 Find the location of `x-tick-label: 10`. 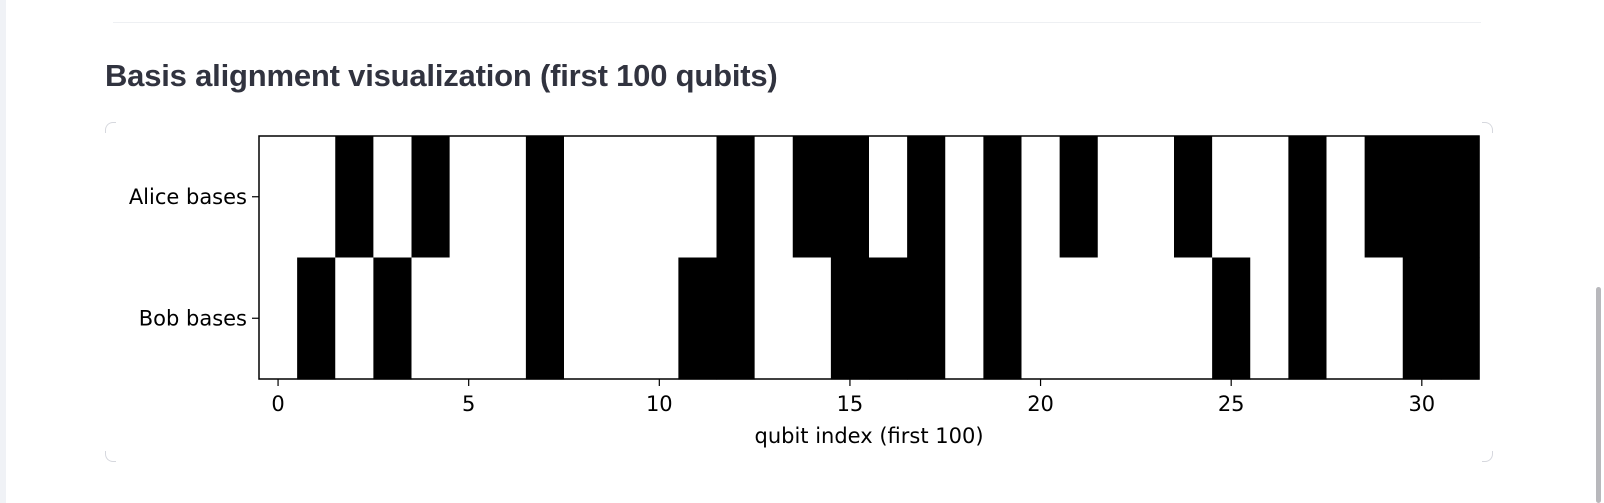

x-tick-label: 10 is located at coordinates (659, 404).